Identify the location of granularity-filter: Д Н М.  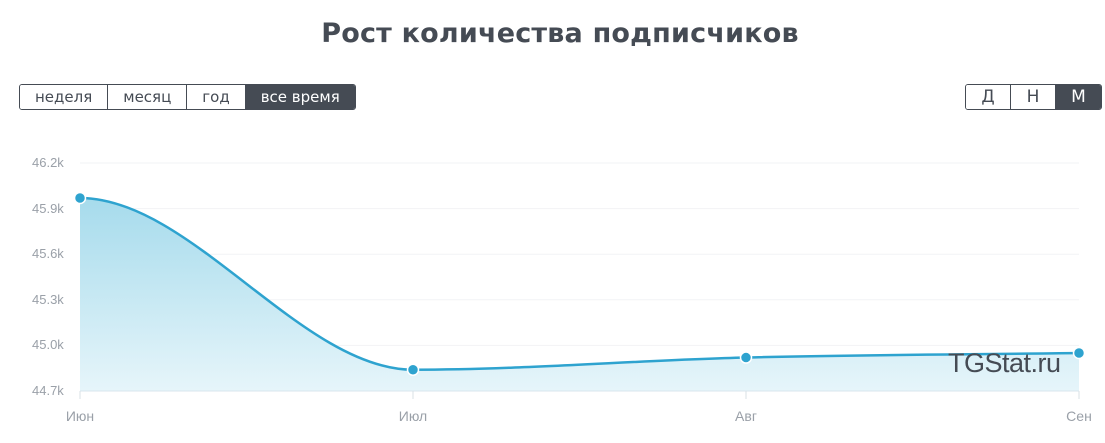
(1033, 97).